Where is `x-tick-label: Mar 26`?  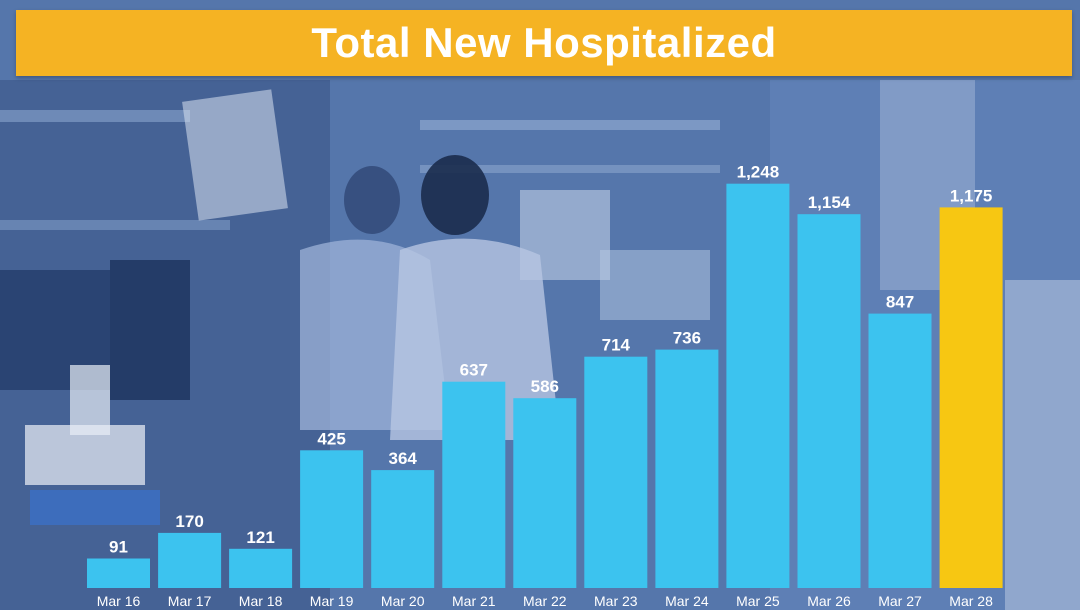
x-tick-label: Mar 26 is located at coordinates (829, 601).